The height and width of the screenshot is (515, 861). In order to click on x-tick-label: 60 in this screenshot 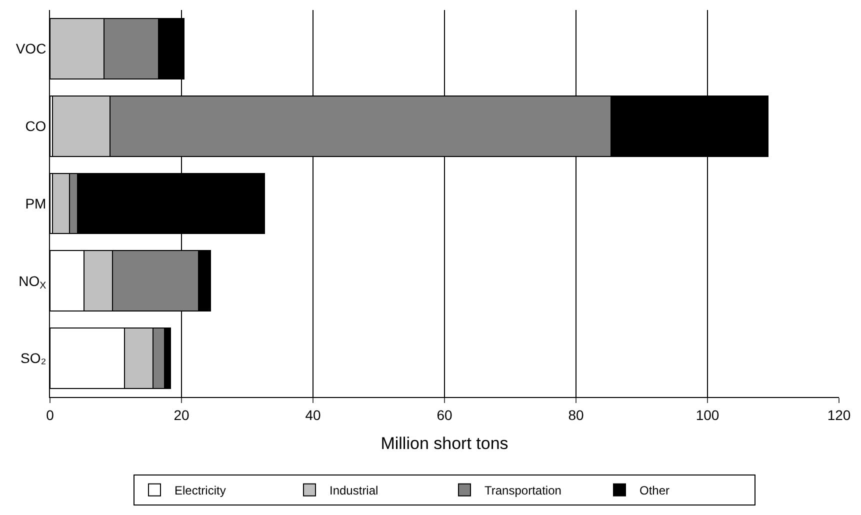, I will do `click(444, 414)`.